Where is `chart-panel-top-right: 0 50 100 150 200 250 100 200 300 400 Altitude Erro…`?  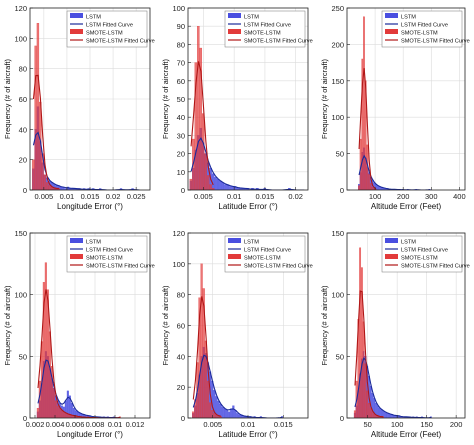
chart-panel-top-right: 0 50 100 150 200 250 100 200 300 400 Altitude Erro… is located at coordinates (395, 107).